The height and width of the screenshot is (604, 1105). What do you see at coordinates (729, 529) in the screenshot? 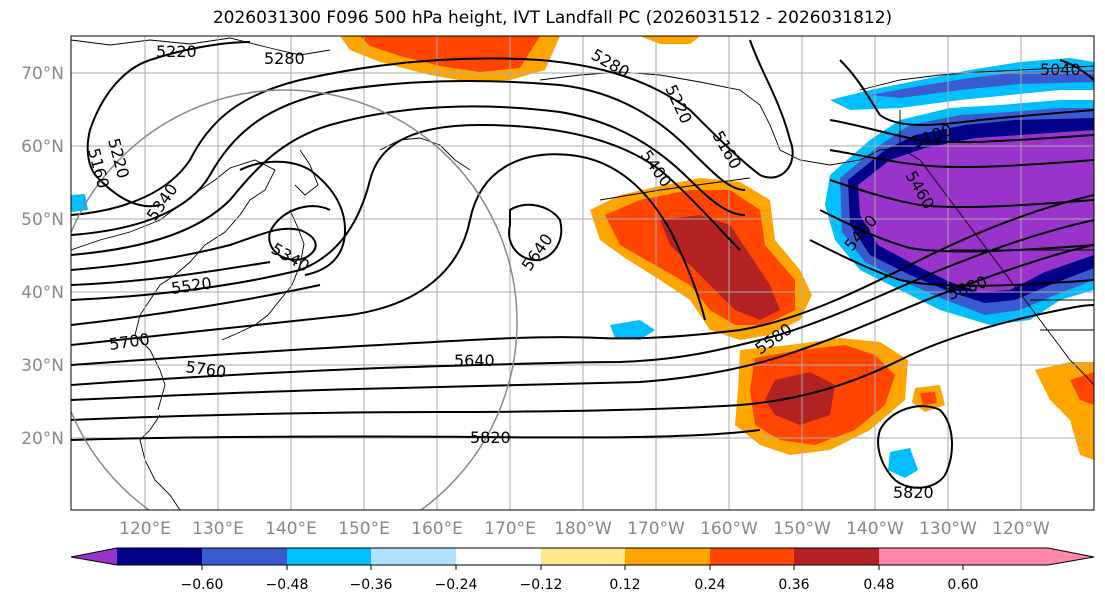
I see `lon-label: 160°W` at bounding box center [729, 529].